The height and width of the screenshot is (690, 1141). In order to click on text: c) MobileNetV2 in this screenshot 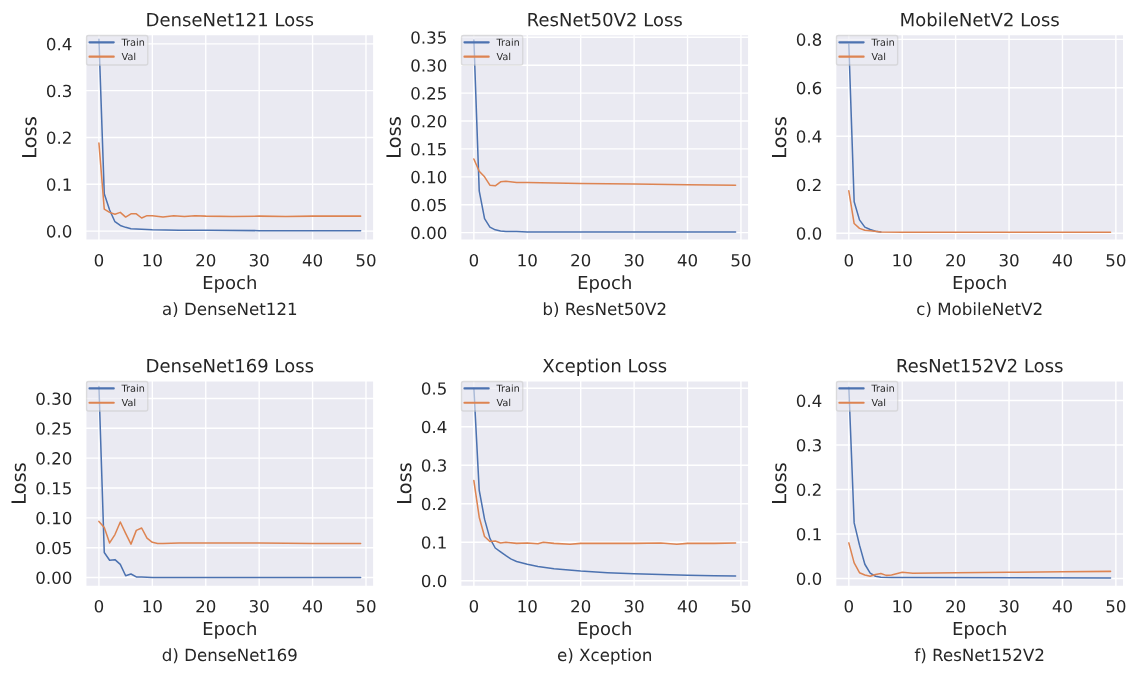, I will do `click(979, 310)`.